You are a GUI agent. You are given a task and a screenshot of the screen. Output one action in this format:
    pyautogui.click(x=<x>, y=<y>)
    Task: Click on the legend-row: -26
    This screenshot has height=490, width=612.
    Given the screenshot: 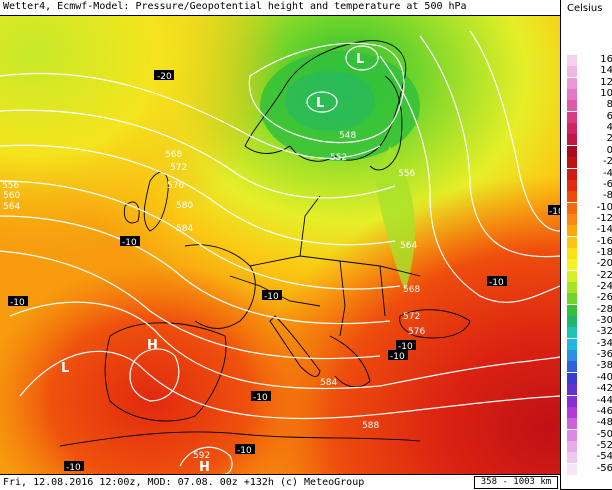 What is the action you would take?
    pyautogui.click(x=589, y=298)
    